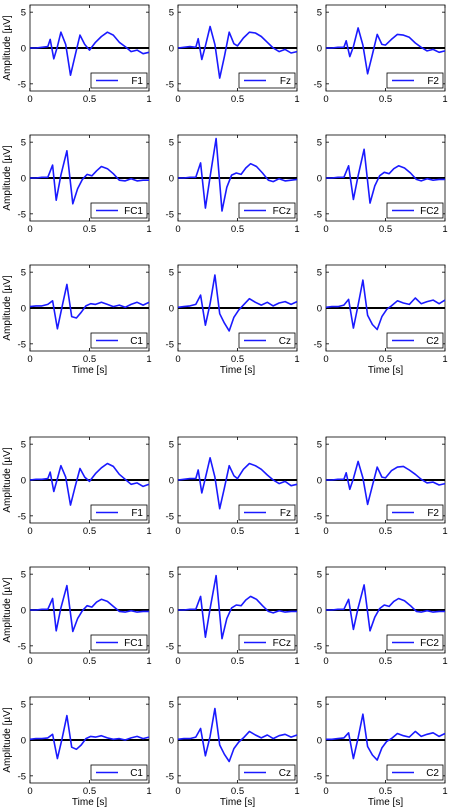 The width and height of the screenshot is (474, 811). I want to click on series-line-f1, so click(89, 484).